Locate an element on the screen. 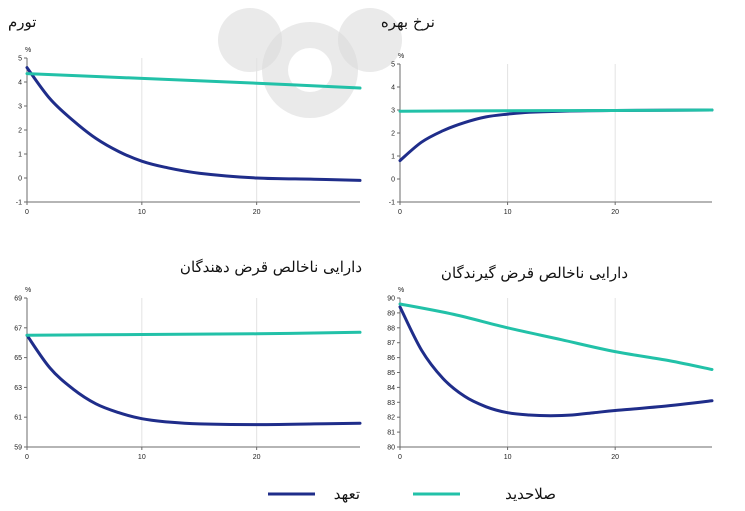  y-tick-label: 86 is located at coordinates (391, 358).